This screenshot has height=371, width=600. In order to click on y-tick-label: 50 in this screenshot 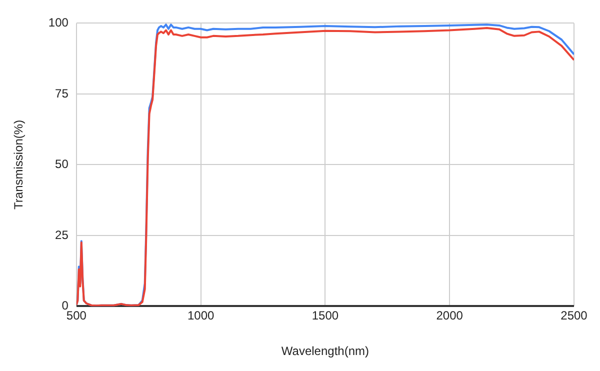, I will do `click(62, 164)`.